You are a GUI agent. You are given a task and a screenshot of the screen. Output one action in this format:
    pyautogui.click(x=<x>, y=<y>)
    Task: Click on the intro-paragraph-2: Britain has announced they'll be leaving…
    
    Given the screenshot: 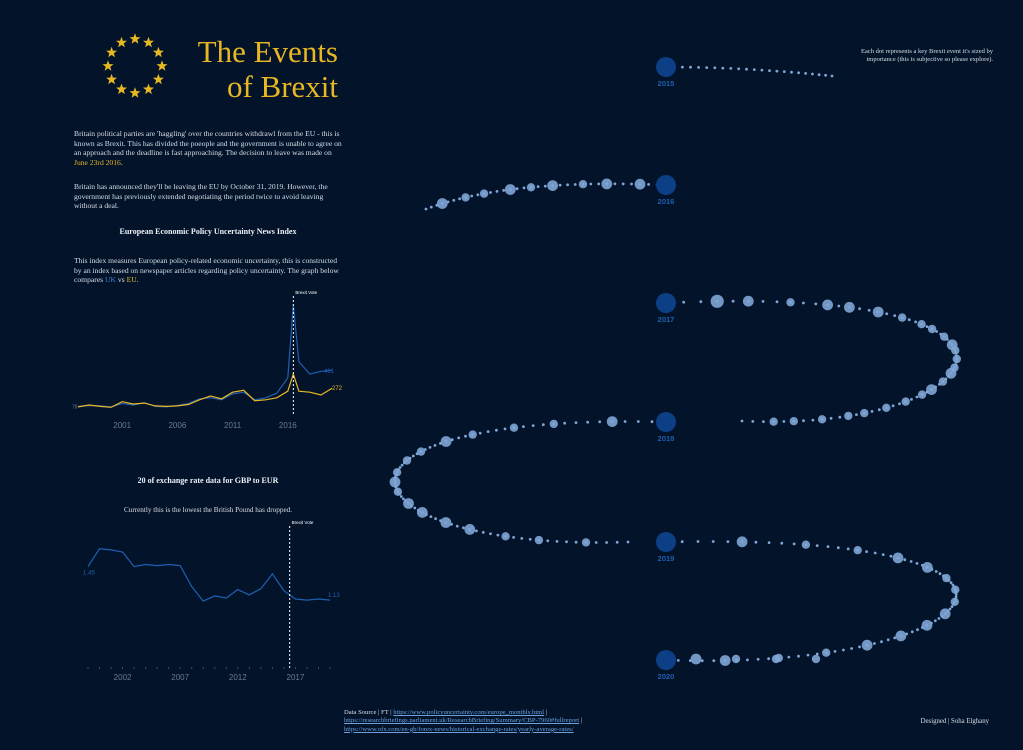 What is the action you would take?
    pyautogui.click(x=201, y=196)
    